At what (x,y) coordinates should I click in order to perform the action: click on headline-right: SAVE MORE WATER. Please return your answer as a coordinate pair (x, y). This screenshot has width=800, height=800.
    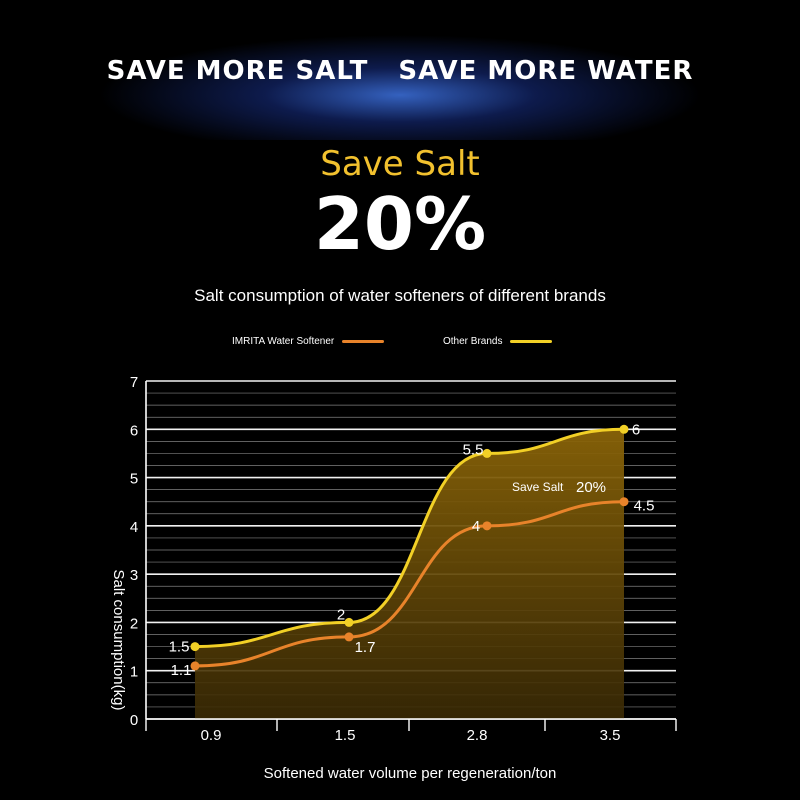
    Looking at the image, I should click on (546, 71).